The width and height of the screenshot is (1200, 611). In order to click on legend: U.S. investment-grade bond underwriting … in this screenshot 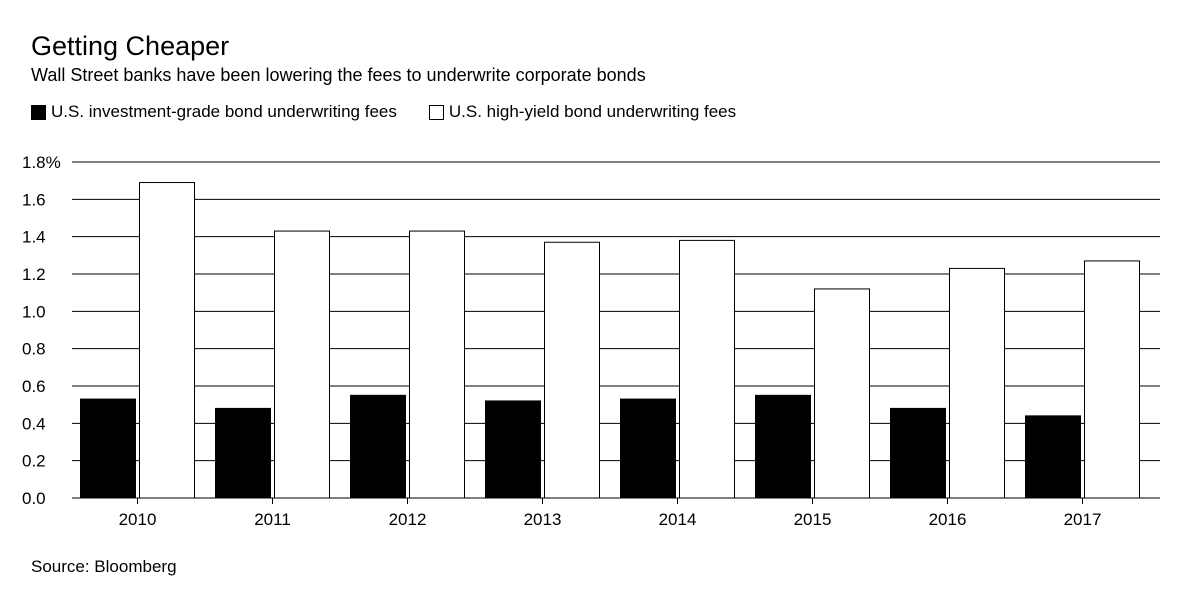, I will do `click(399, 112)`.